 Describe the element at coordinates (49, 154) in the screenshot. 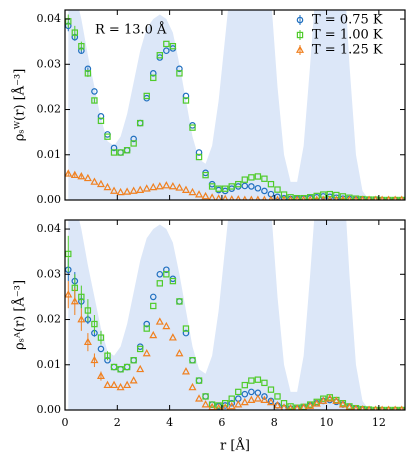

I see `y-tick-label: 0.01` at that location.